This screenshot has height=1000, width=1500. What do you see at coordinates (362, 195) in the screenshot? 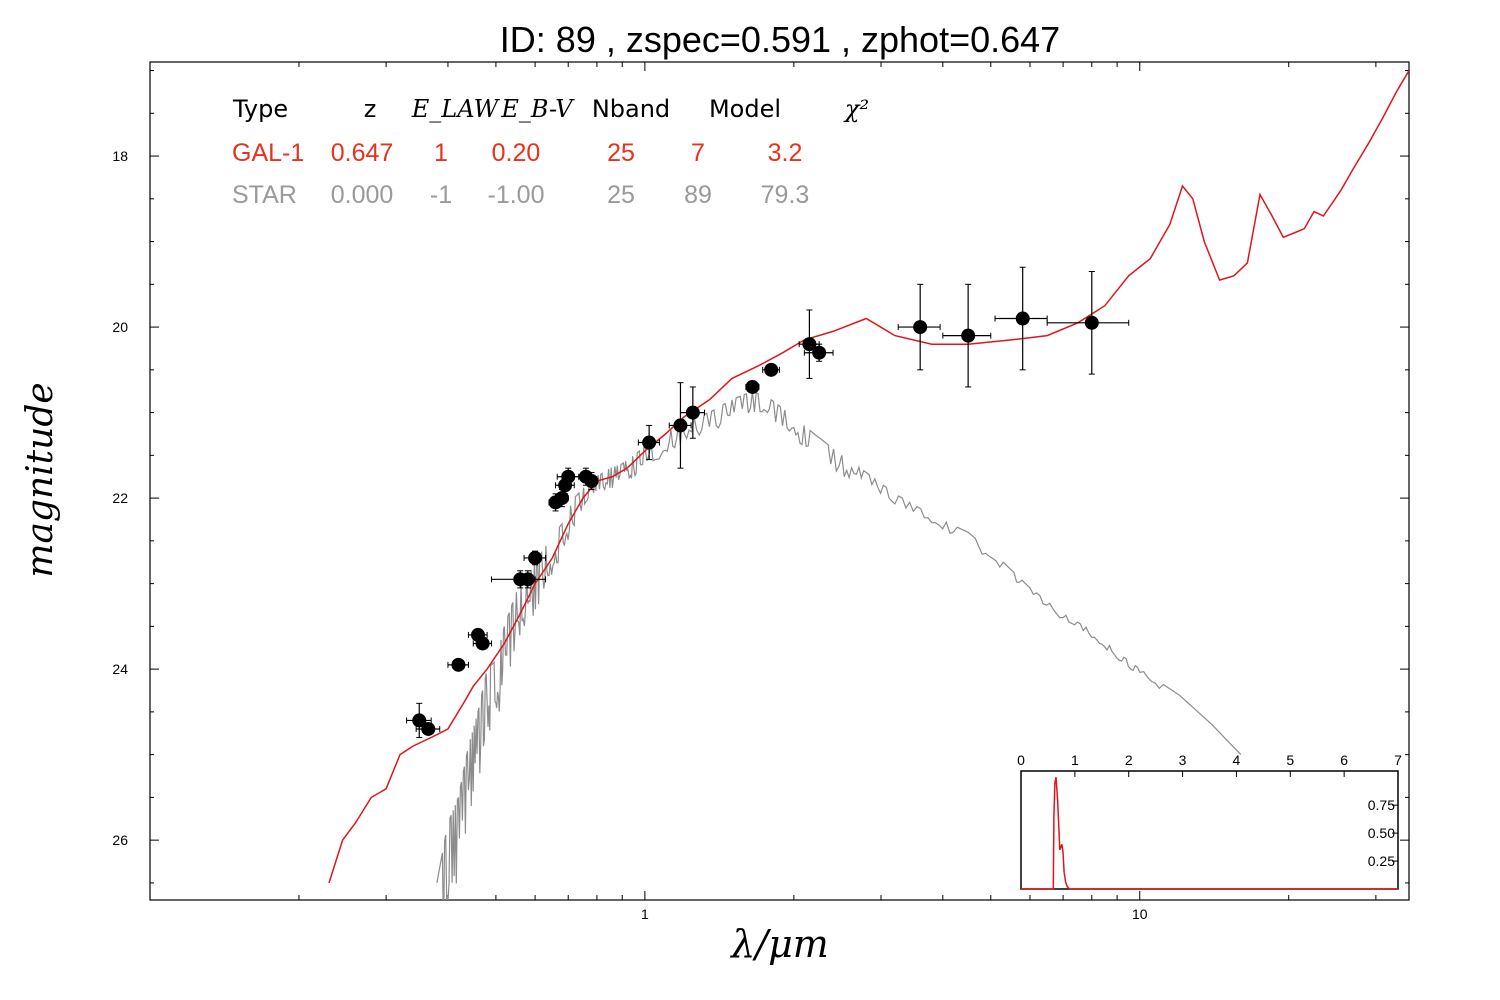
I see `table-cell: 0.000` at bounding box center [362, 195].